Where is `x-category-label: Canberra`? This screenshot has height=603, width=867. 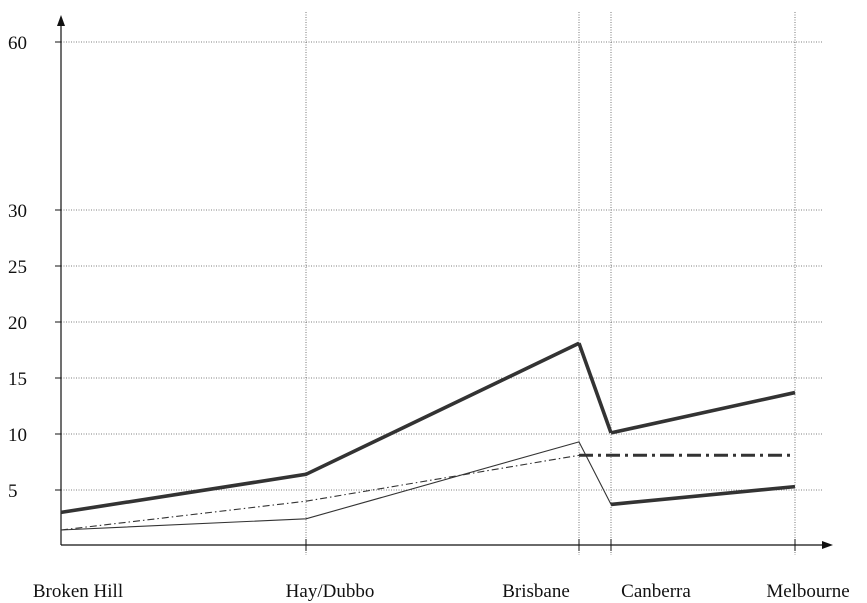
x-category-label: Canberra is located at coordinates (656, 591).